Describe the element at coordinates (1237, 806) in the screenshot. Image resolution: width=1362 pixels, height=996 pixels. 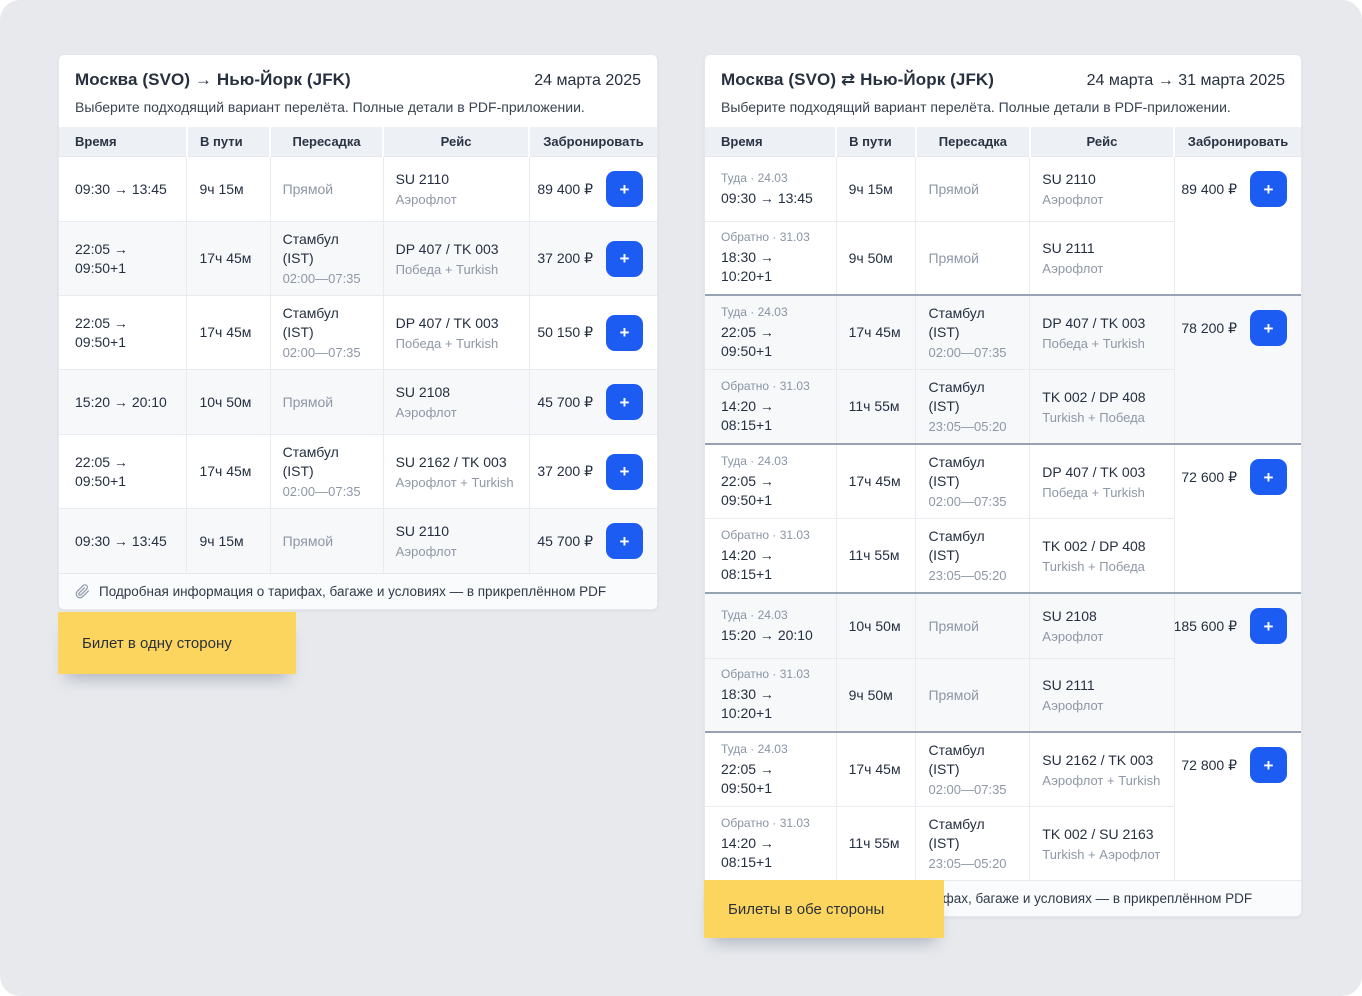
I see `cell-price: 72 800 ₽ +` at that location.